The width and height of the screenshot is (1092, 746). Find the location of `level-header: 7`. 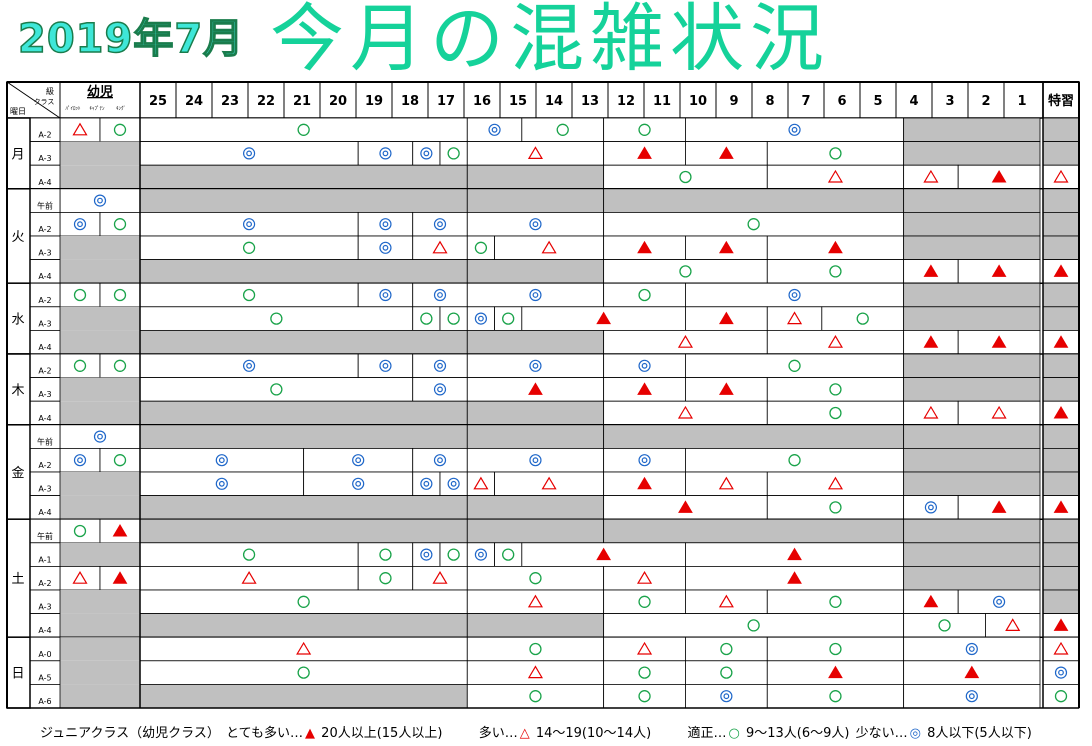

level-header: 7 is located at coordinates (805, 101).